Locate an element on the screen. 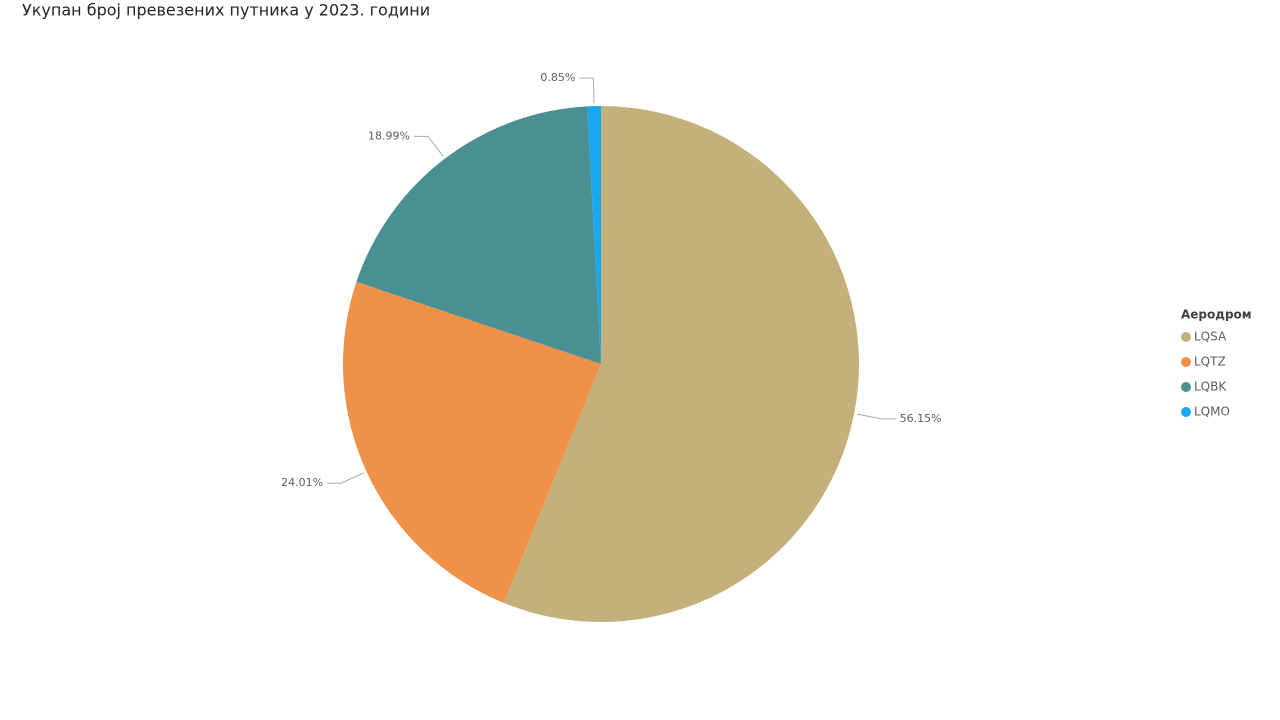 The height and width of the screenshot is (720, 1280). legend-label: LQSA is located at coordinates (1210, 337).